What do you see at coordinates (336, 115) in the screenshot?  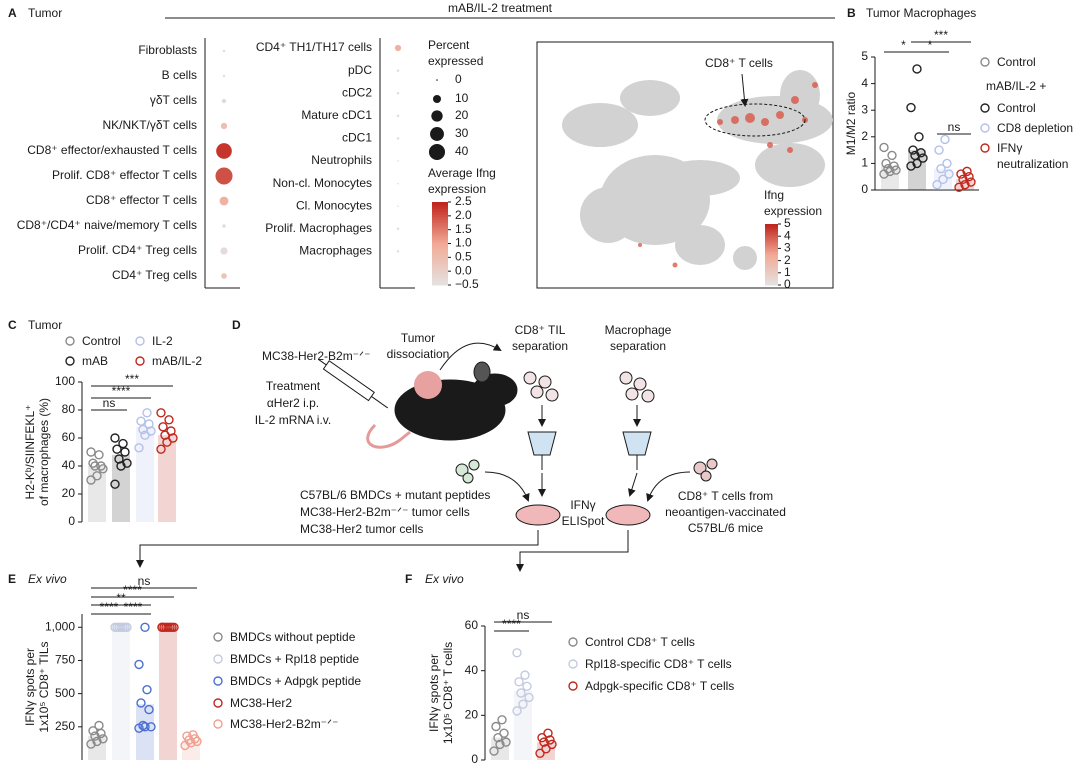 I see `row-label: Mature cDC1` at bounding box center [336, 115].